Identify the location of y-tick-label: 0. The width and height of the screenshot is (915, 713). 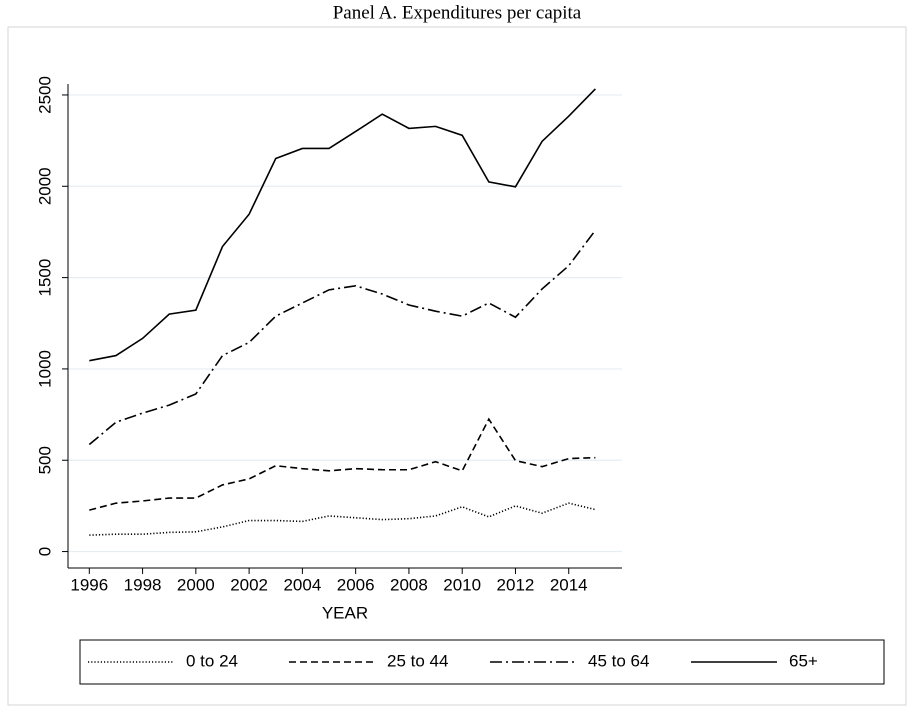
(44, 551).